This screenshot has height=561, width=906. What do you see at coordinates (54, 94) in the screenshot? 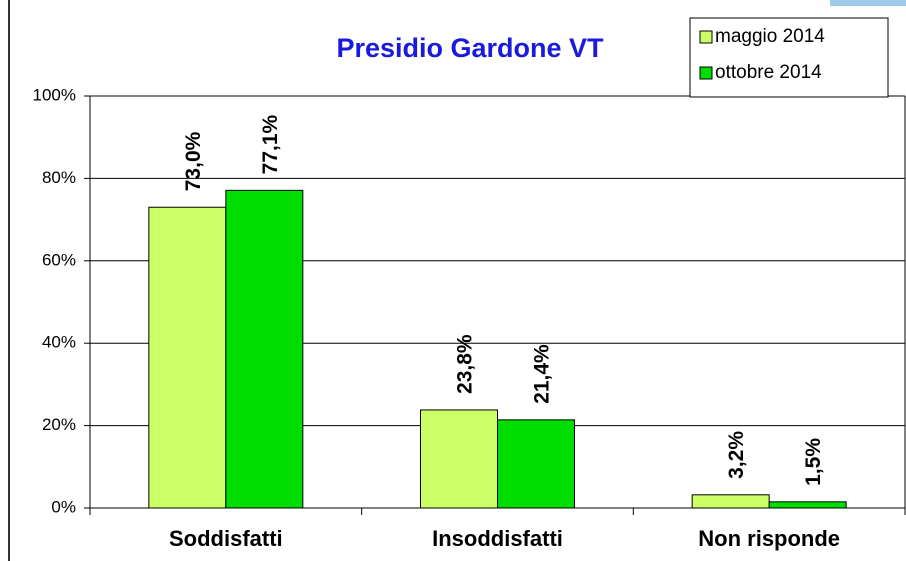
I see `y-tick-label: 100%` at bounding box center [54, 94].